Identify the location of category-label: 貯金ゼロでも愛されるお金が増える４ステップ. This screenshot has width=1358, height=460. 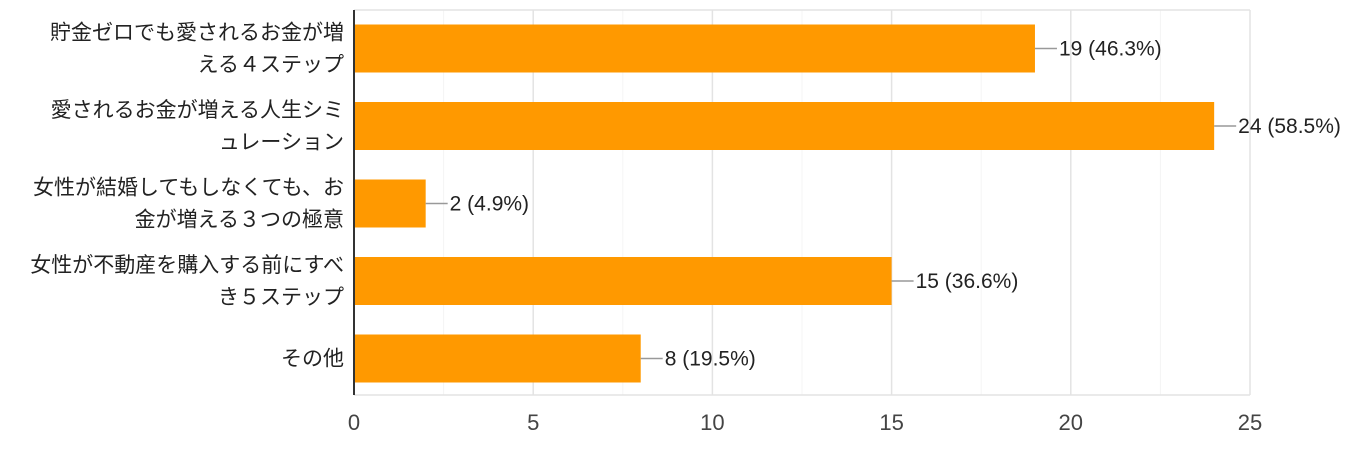
(197, 49).